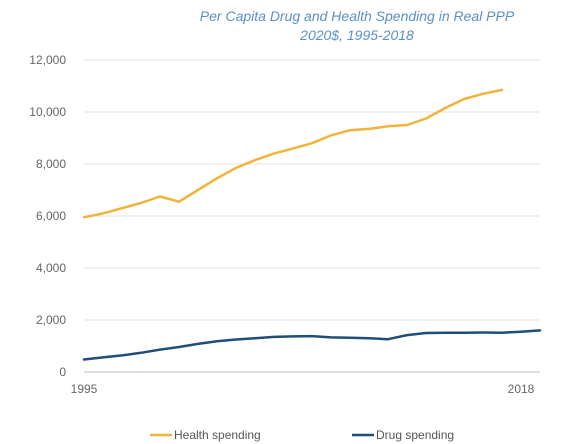 The image size is (566, 444). What do you see at coordinates (415, 435) in the screenshot?
I see `legend-label: Drug spending` at bounding box center [415, 435].